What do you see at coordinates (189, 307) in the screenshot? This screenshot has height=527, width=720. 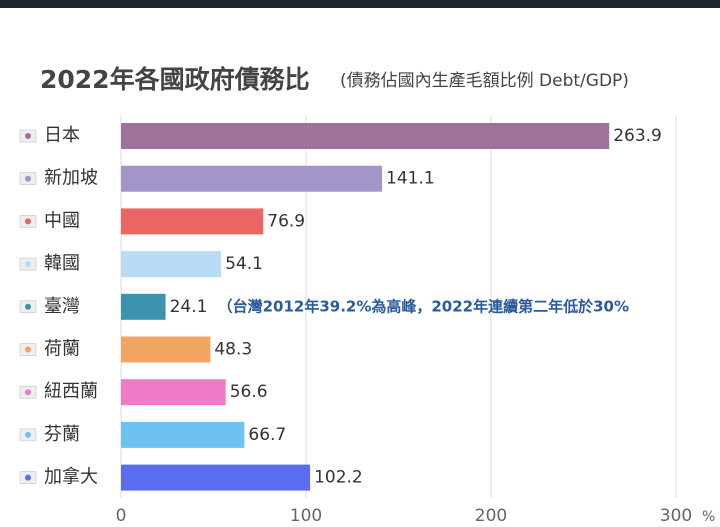 I see `value-label: 24.1` at bounding box center [189, 307].